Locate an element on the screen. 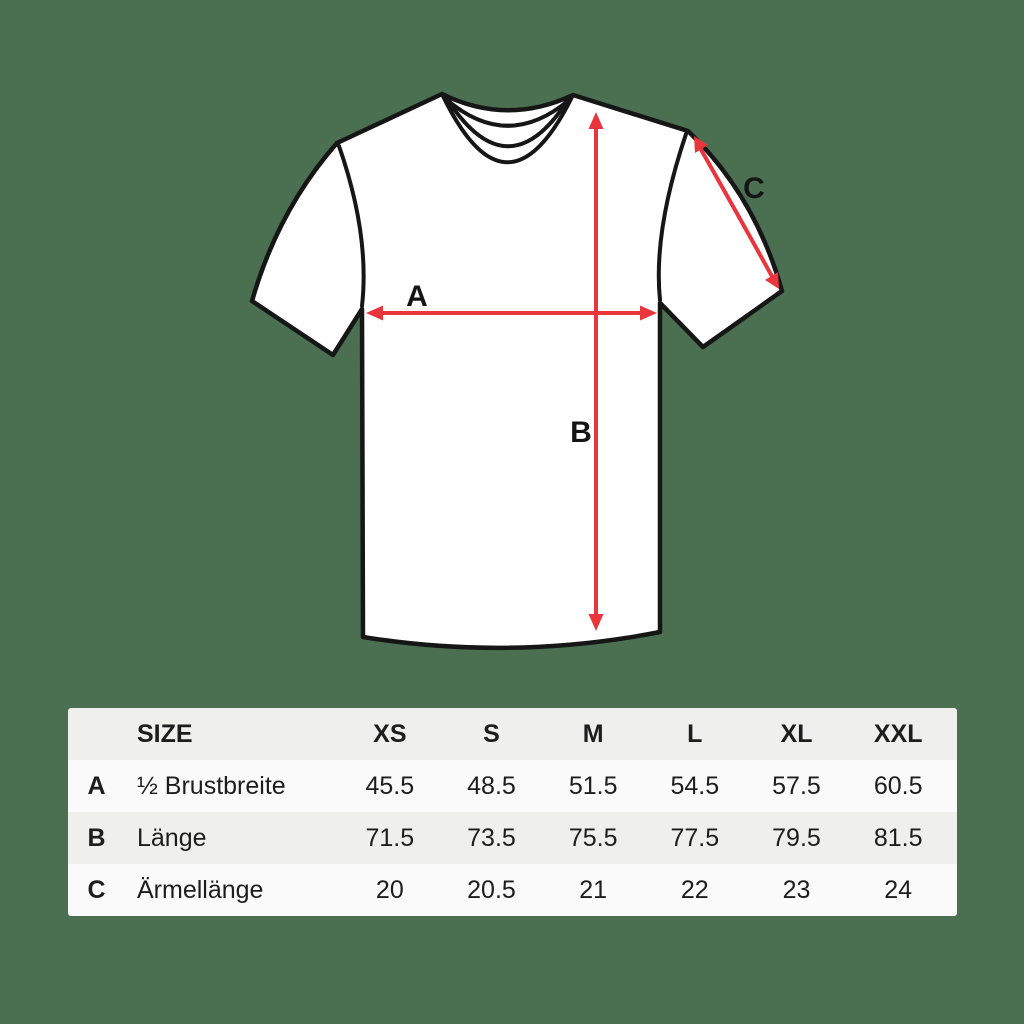  row-letter: C is located at coordinates (96, 889).